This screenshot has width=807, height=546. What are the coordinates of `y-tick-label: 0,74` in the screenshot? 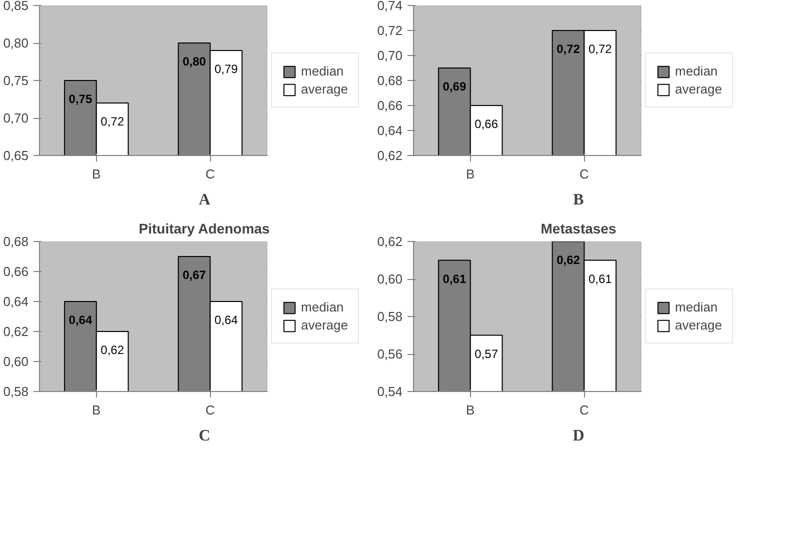 It's located at (390, 6).